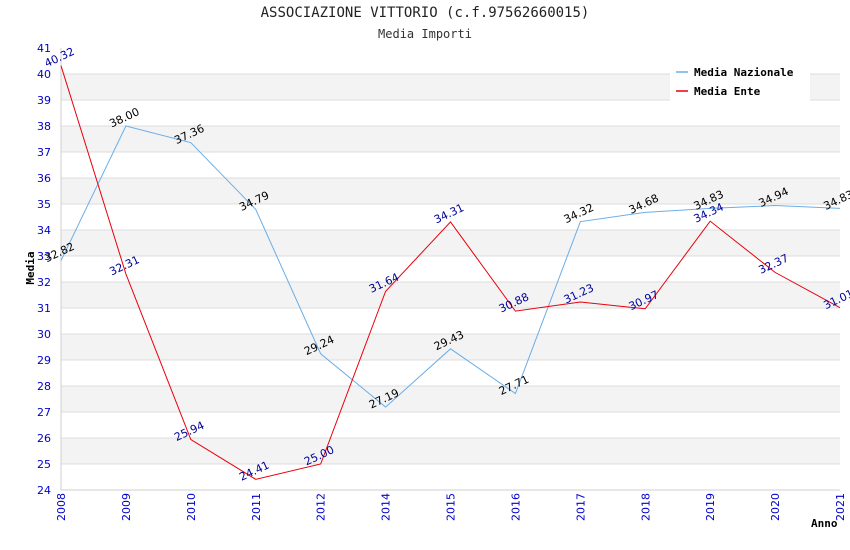  Describe the element at coordinates (44, 386) in the screenshot. I see `y-tick-label: 28` at that location.